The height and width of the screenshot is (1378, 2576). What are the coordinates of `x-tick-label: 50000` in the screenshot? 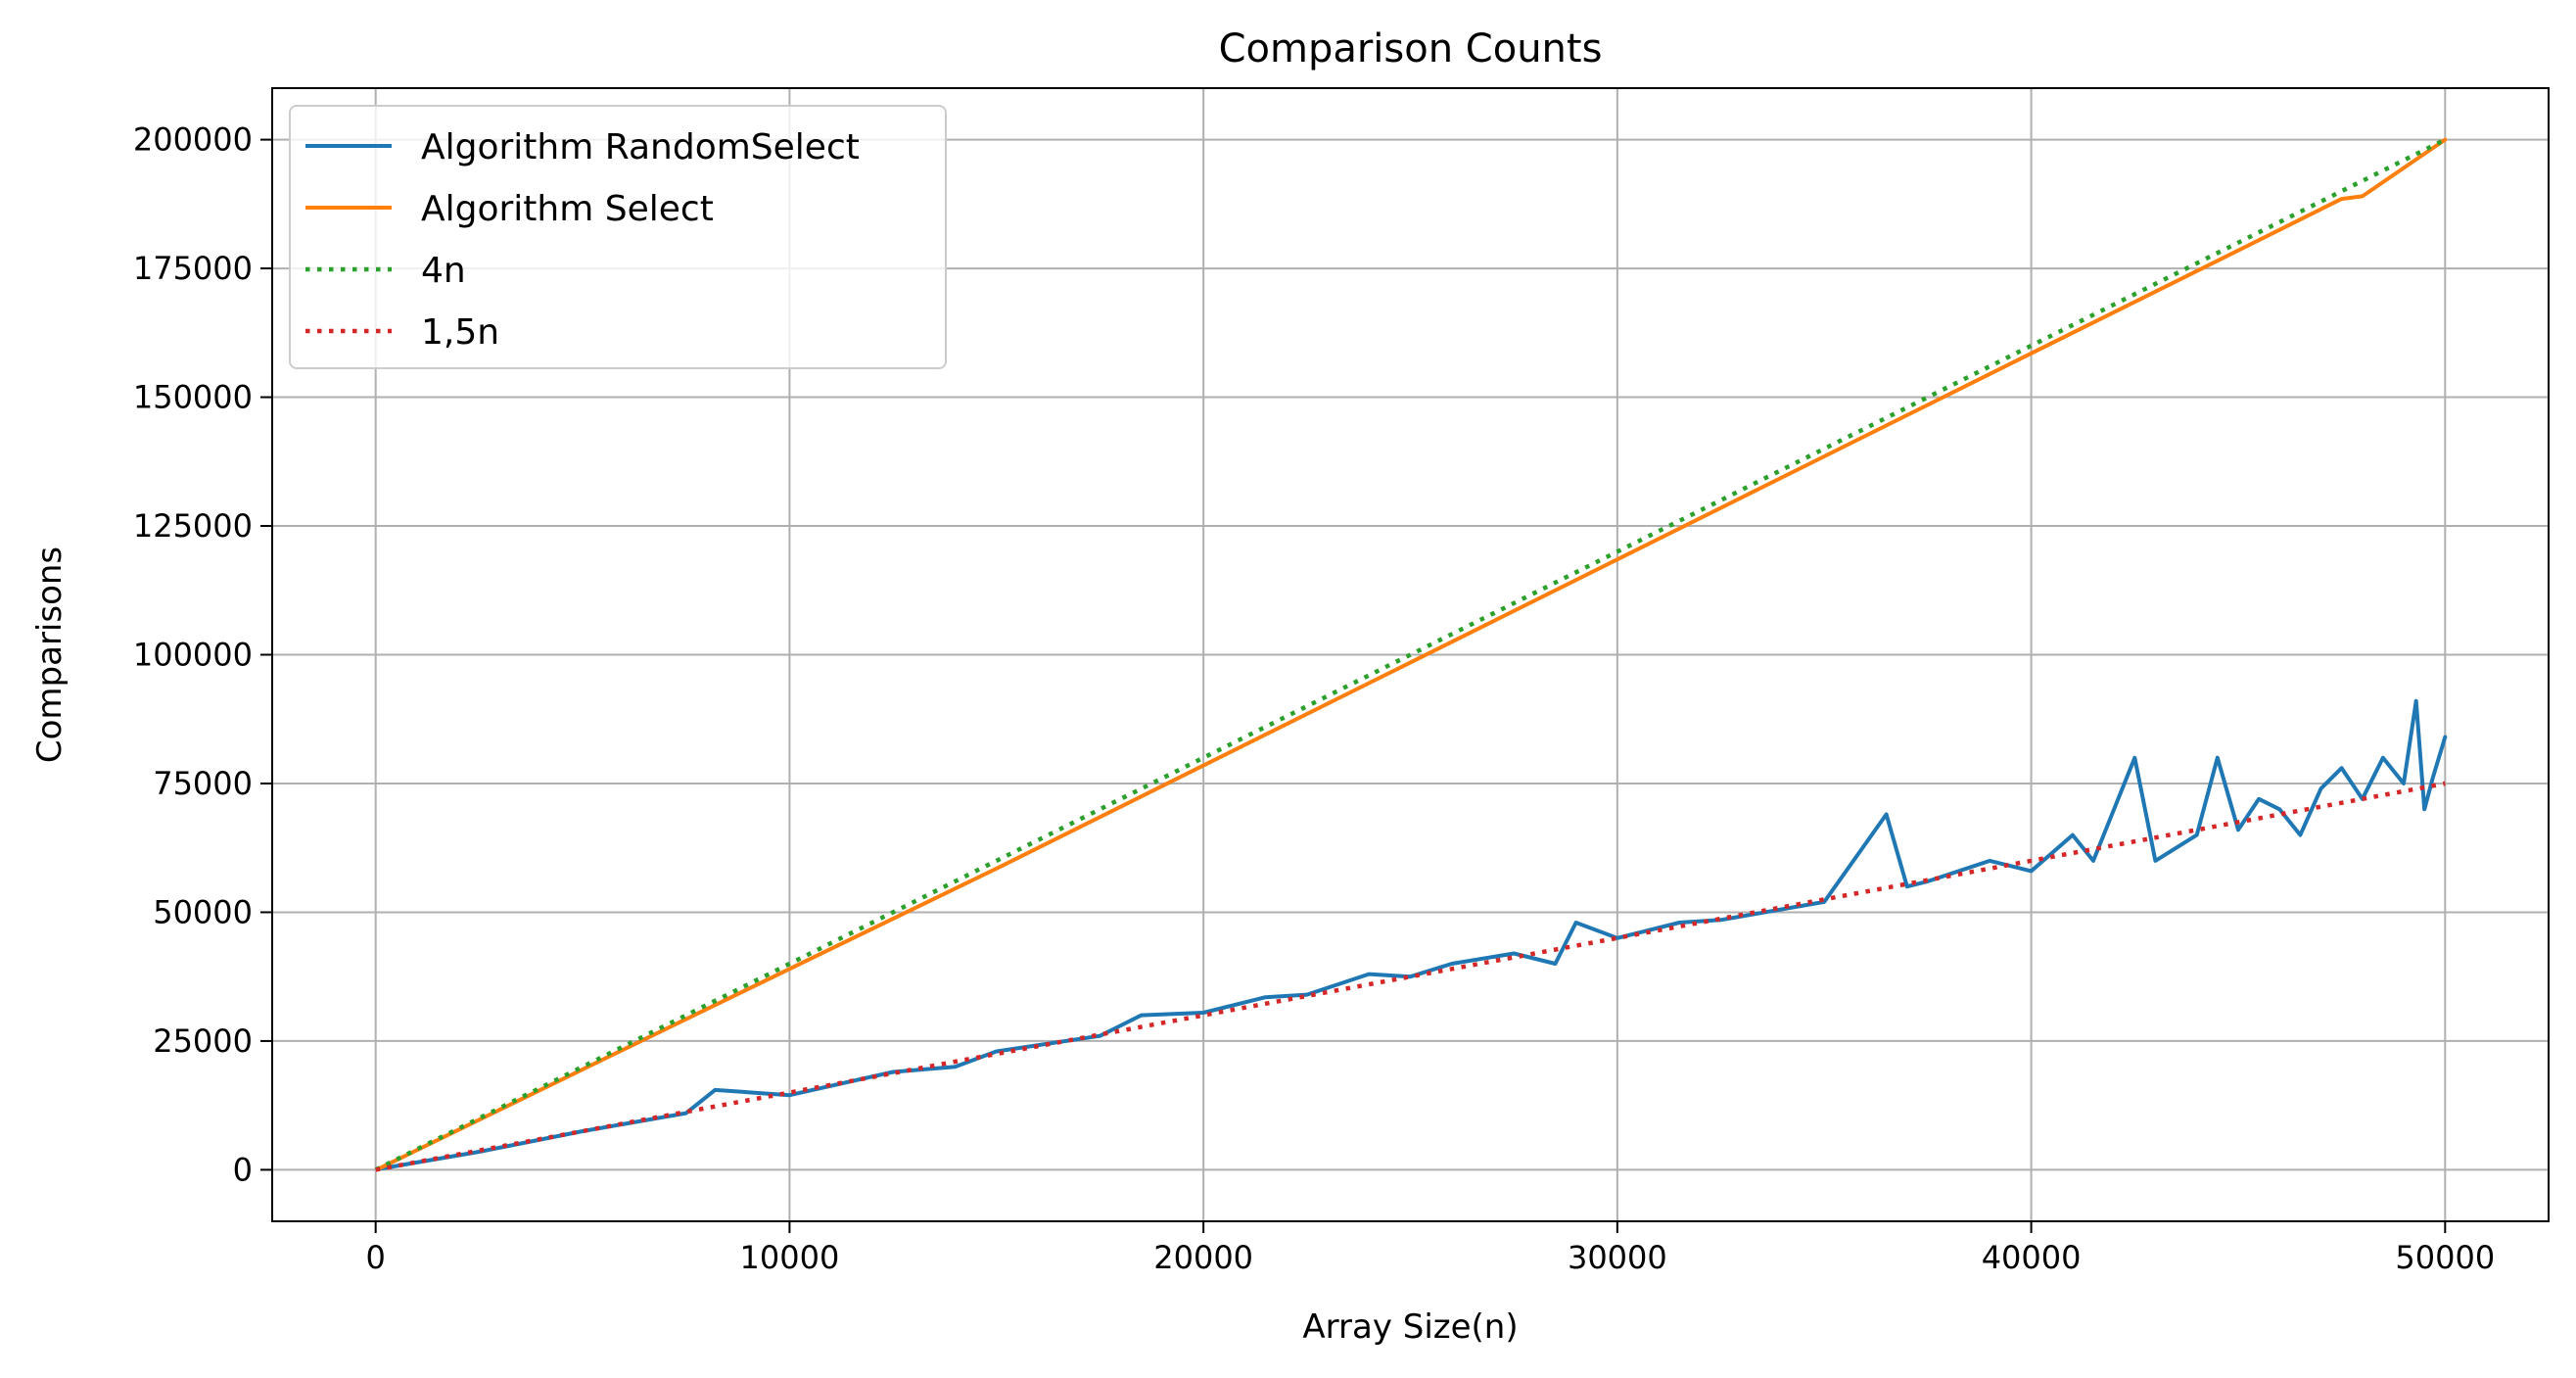 It's located at (2445, 1257).